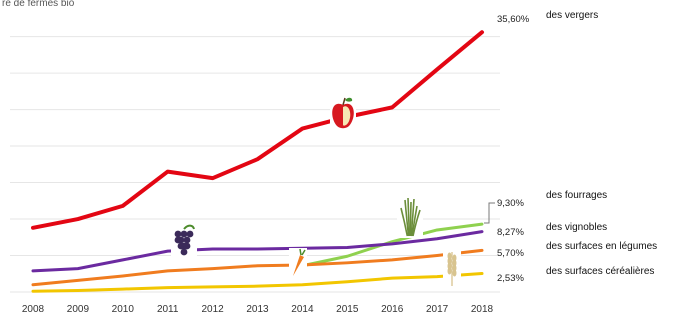 Image resolution: width=675 pixels, height=320 pixels. Describe the element at coordinates (298, 264) in the screenshot. I see `carrot-icon` at that location.